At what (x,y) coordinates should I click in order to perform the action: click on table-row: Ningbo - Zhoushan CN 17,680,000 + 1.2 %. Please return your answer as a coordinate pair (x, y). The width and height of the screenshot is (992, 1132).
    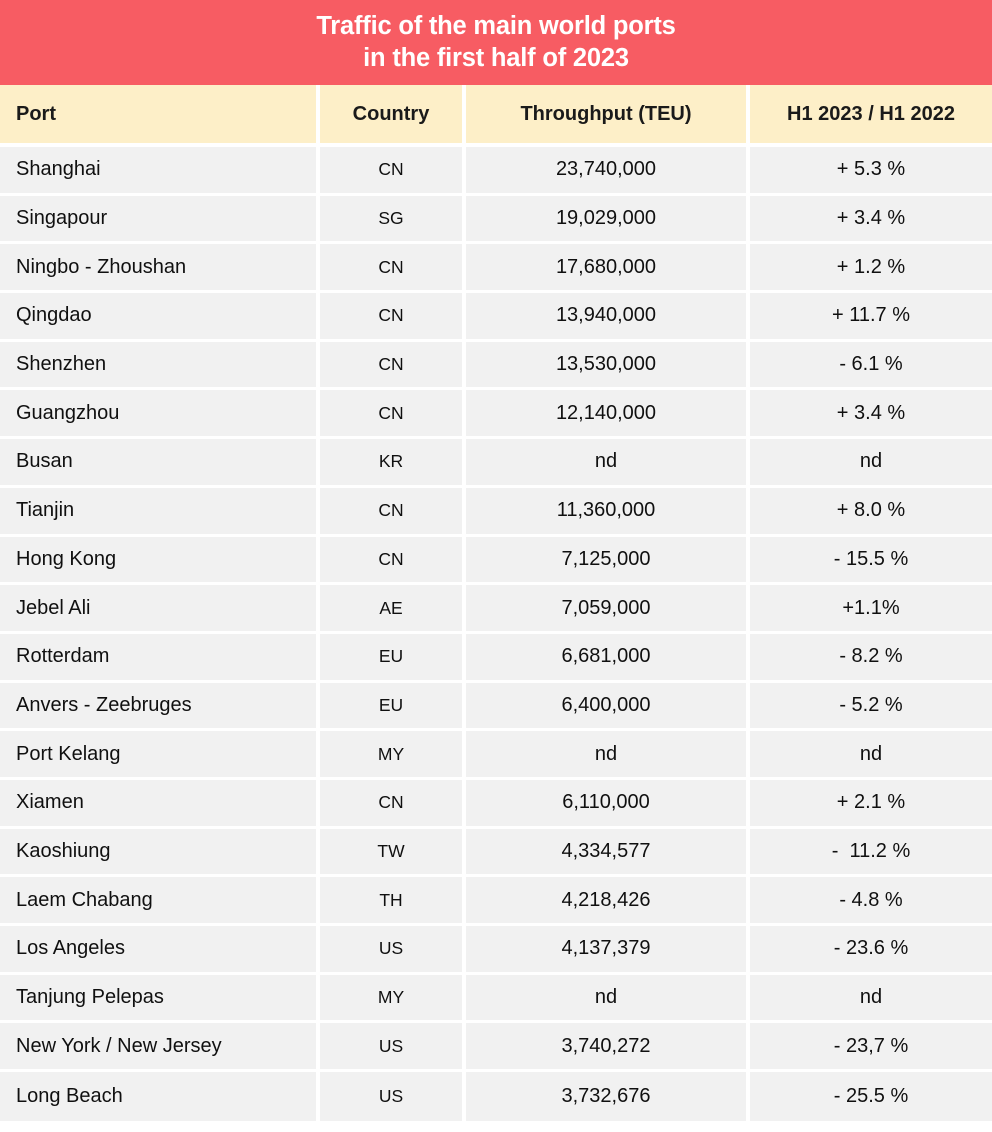
    Looking at the image, I should click on (496, 269).